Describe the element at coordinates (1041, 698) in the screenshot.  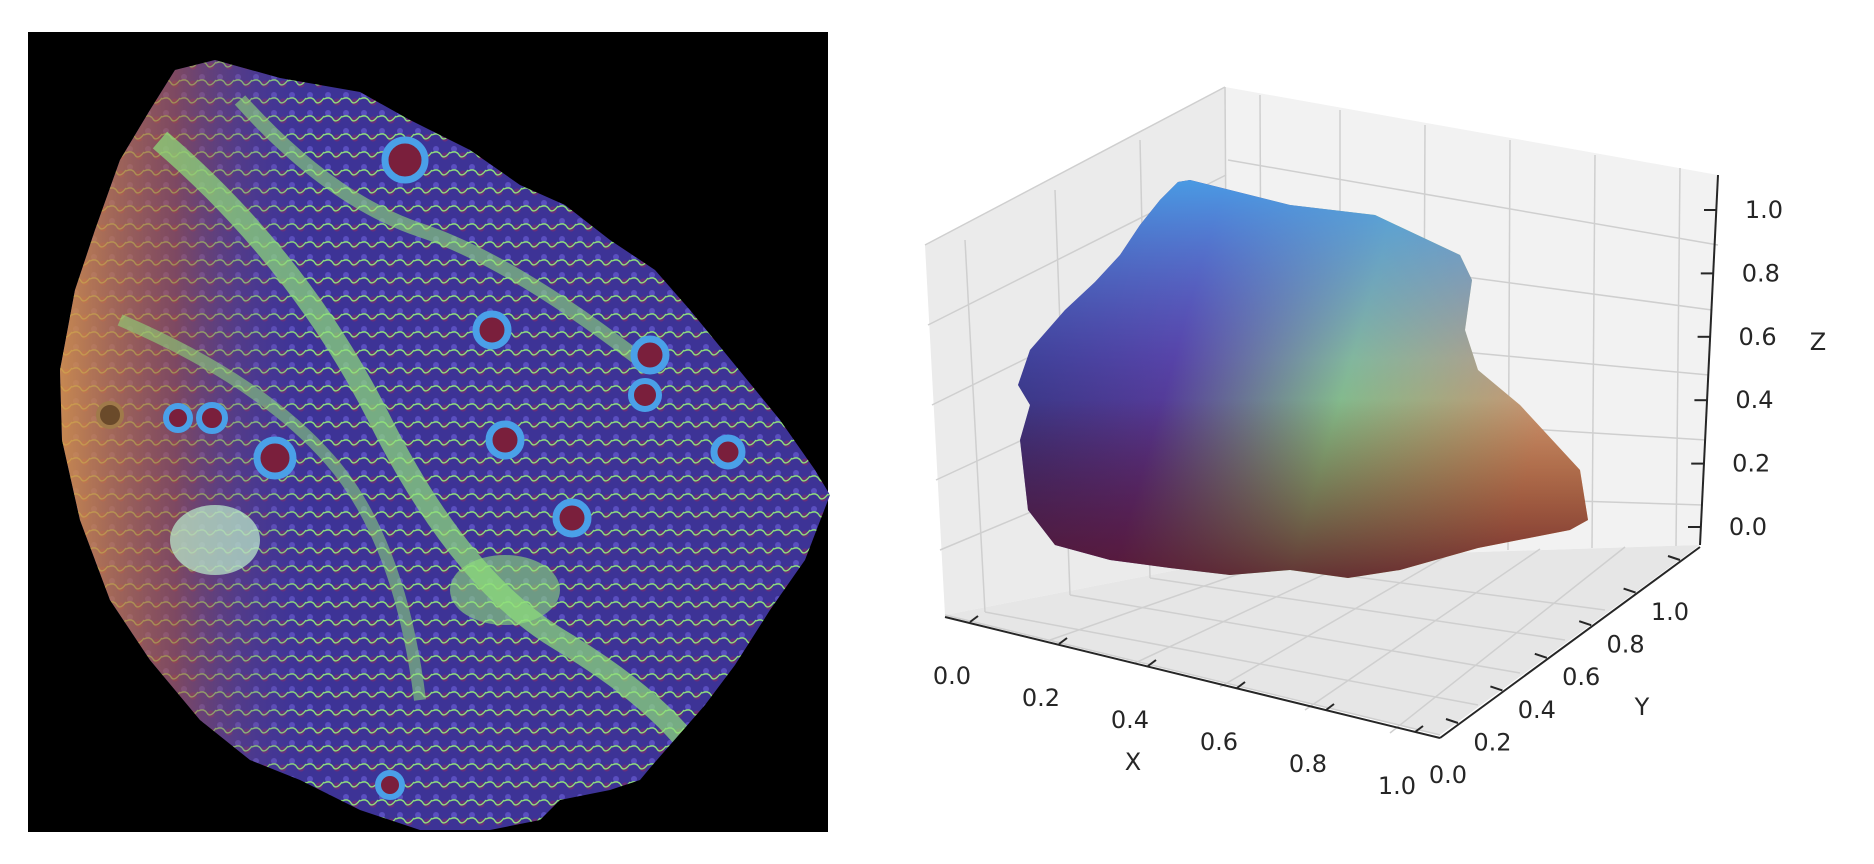
I see `x-axis-tick-label: 0.2` at that location.